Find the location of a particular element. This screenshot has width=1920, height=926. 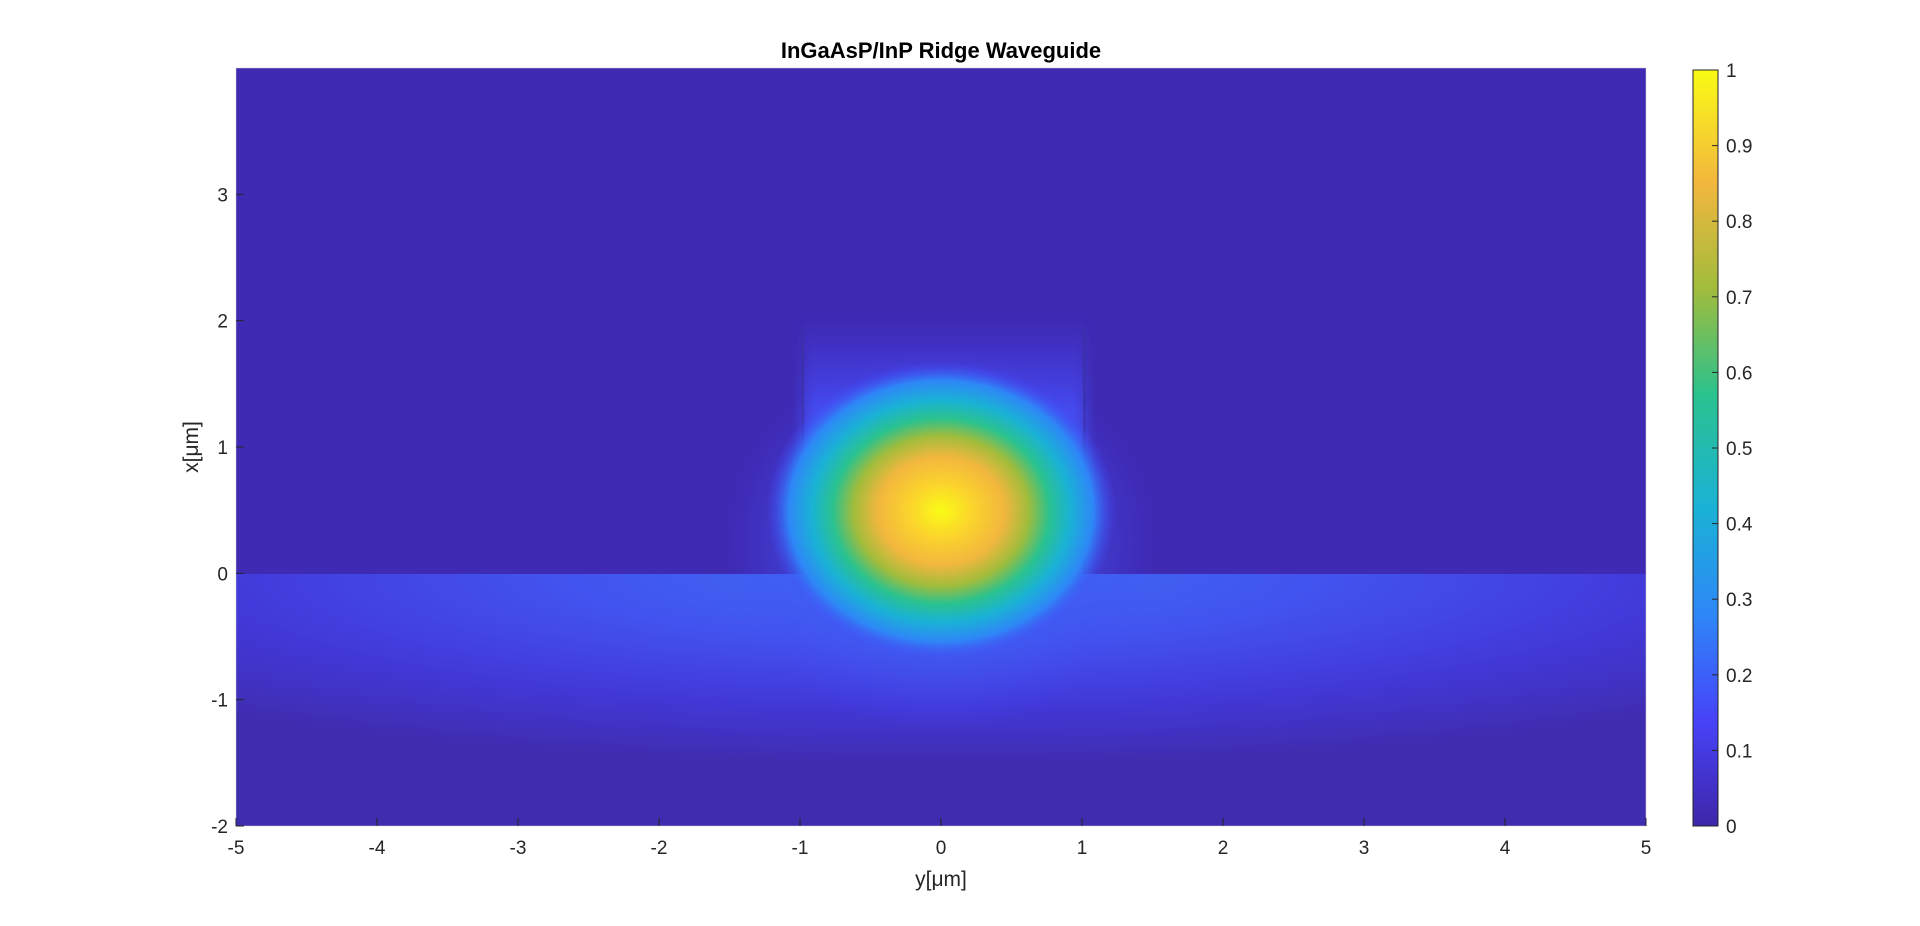

y-tick-label: -2 is located at coordinates (219, 827).